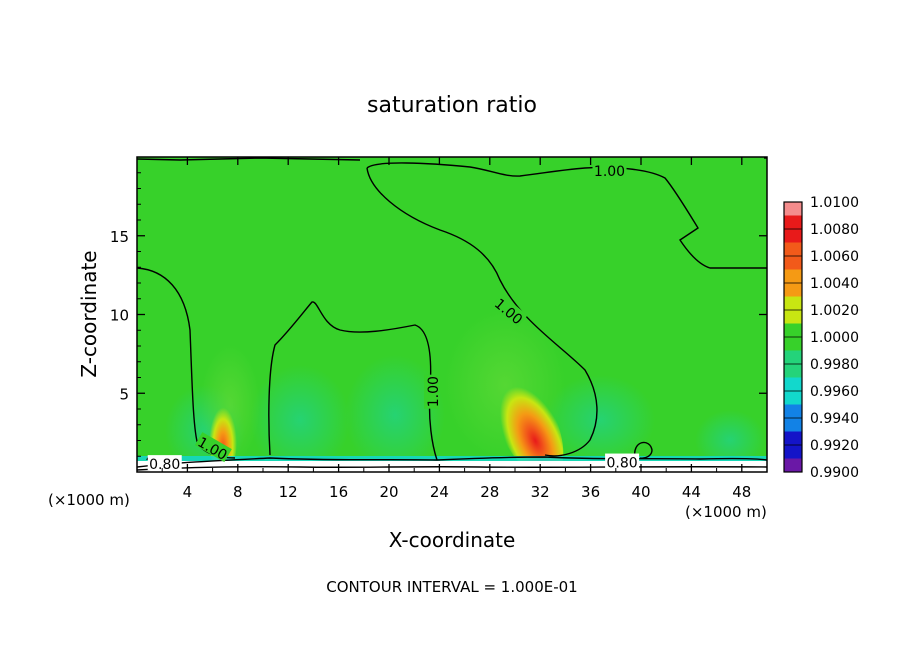  Describe the element at coordinates (834, 311) in the screenshot. I see `colorbar-label: 1.0020` at that location.